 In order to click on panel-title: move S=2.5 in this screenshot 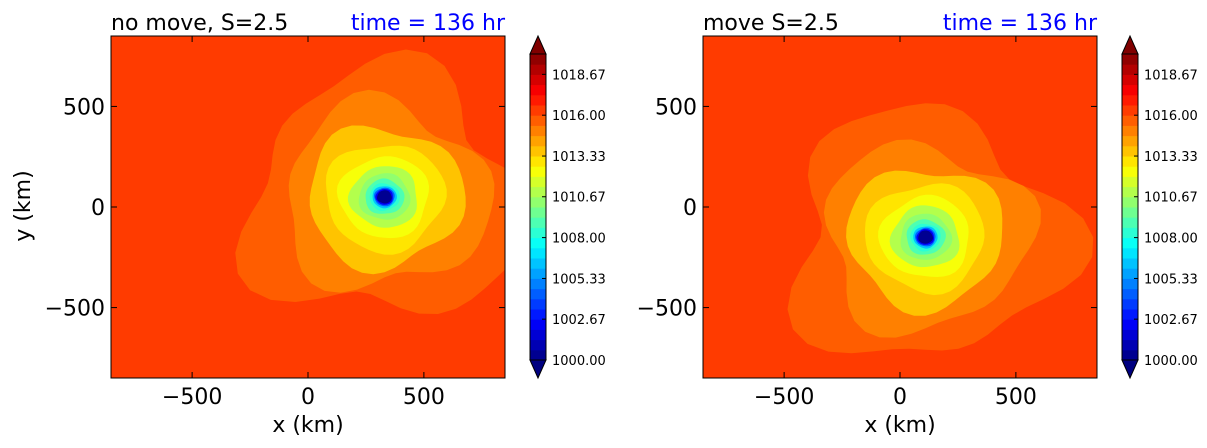, I will do `click(771, 23)`.